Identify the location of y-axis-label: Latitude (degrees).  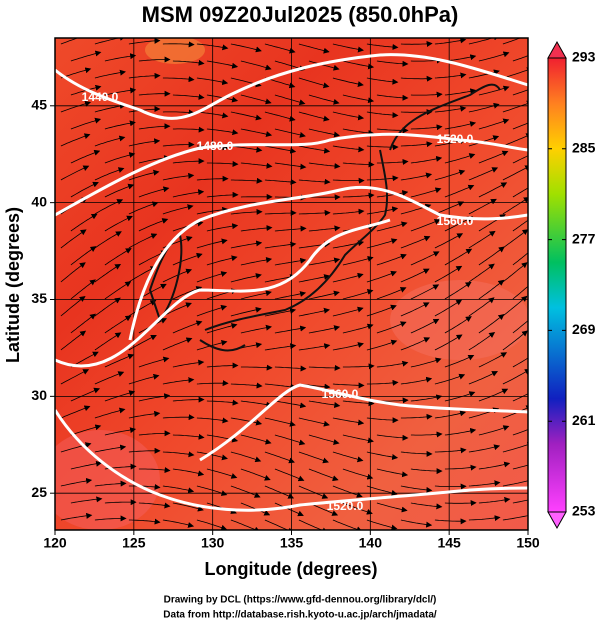
(13, 285).